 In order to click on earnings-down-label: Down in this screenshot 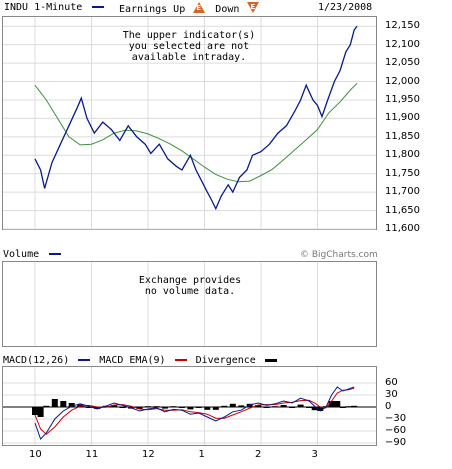, I will do `click(227, 9)`.